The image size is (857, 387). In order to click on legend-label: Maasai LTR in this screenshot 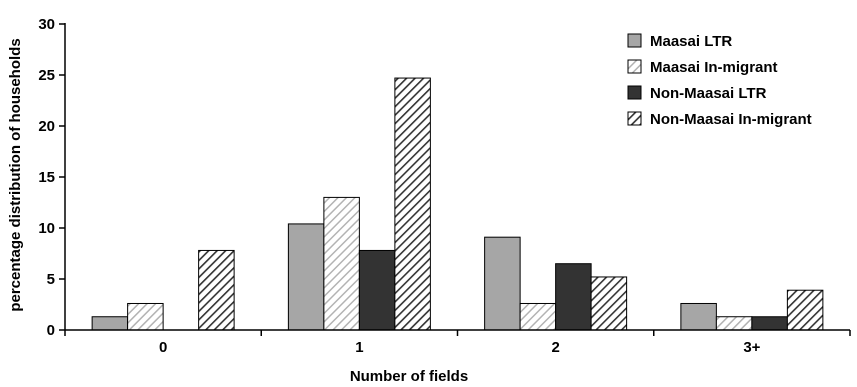, I will do `click(691, 41)`.